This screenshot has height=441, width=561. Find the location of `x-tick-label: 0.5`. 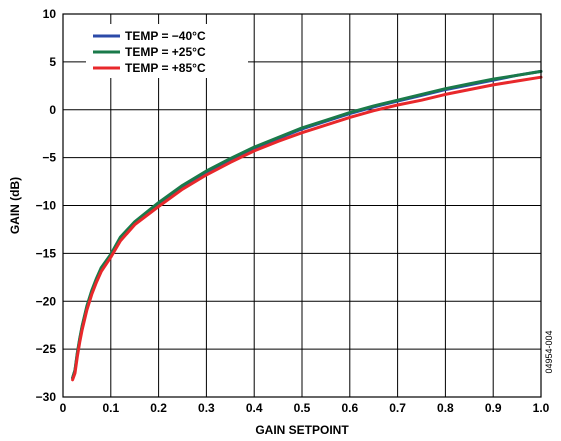

x-tick-label: 0.5 is located at coordinates (302, 408).